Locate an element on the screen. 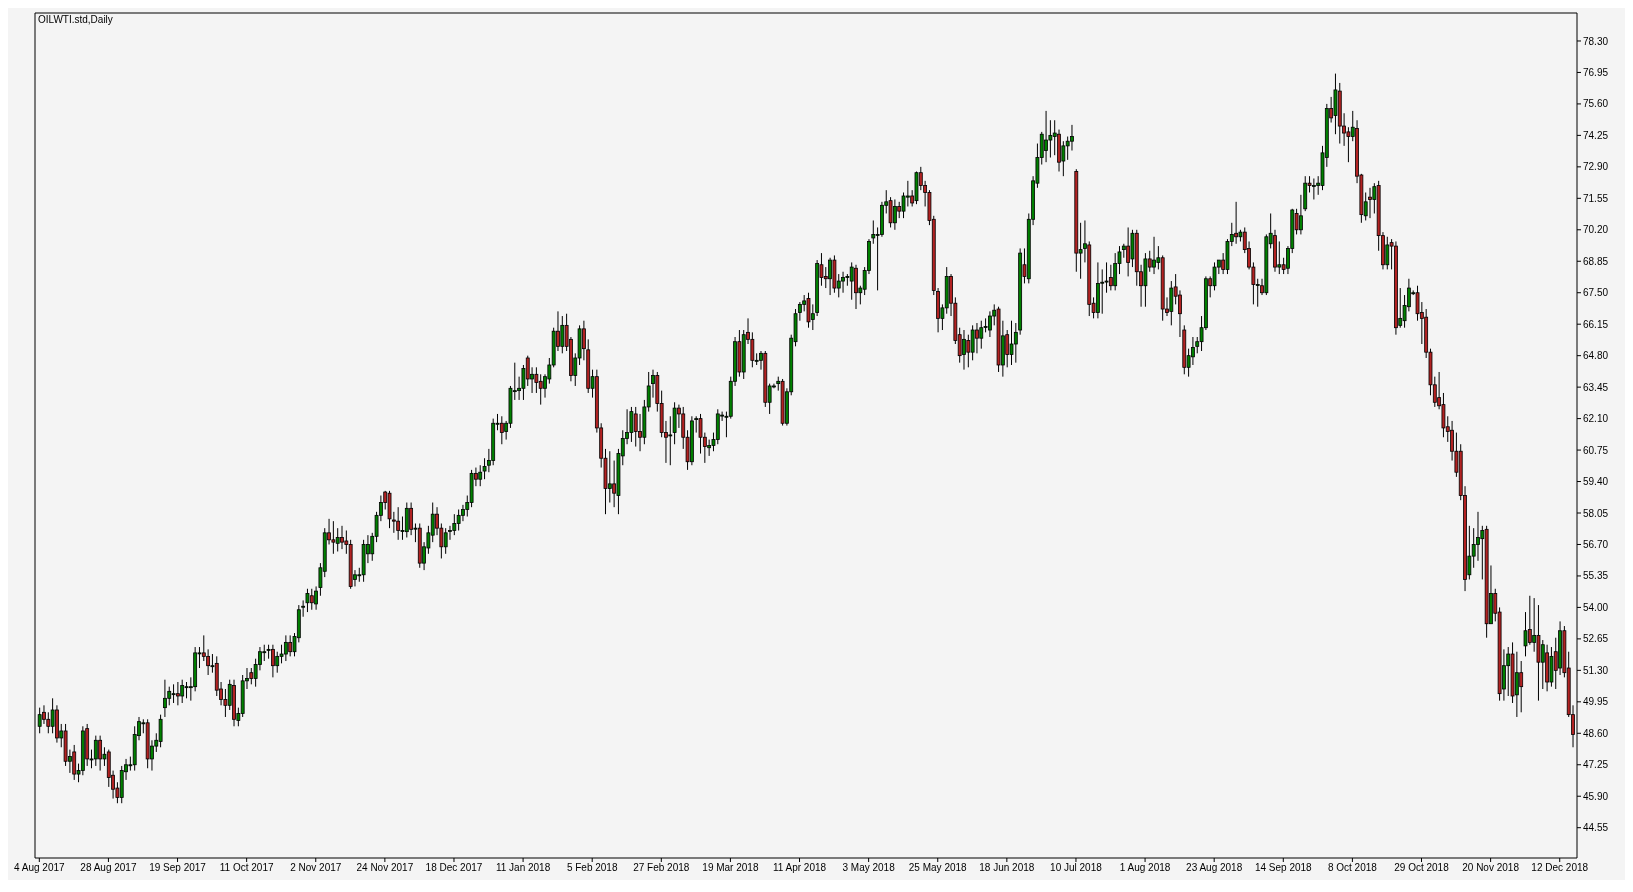 Image resolution: width=1633 pixels, height=892 pixels. x-tick-label: 5 Feb 2018 is located at coordinates (592, 868).